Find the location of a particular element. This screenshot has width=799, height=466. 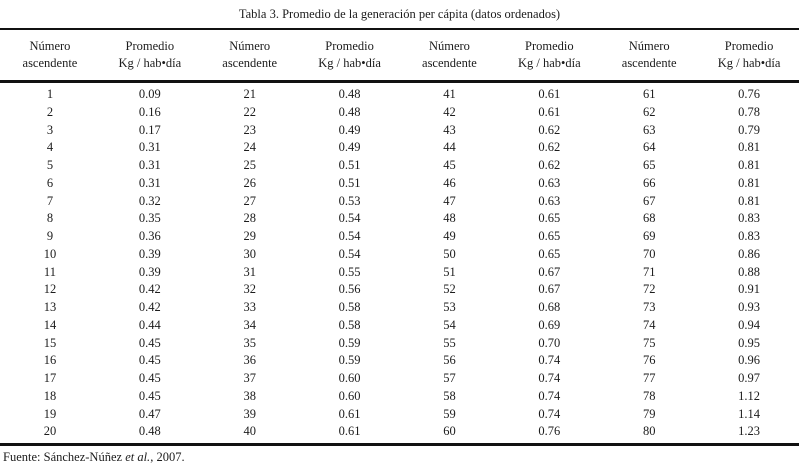

column-header-promedio-3: Promedio Kg / hab•día is located at coordinates (549, 55).